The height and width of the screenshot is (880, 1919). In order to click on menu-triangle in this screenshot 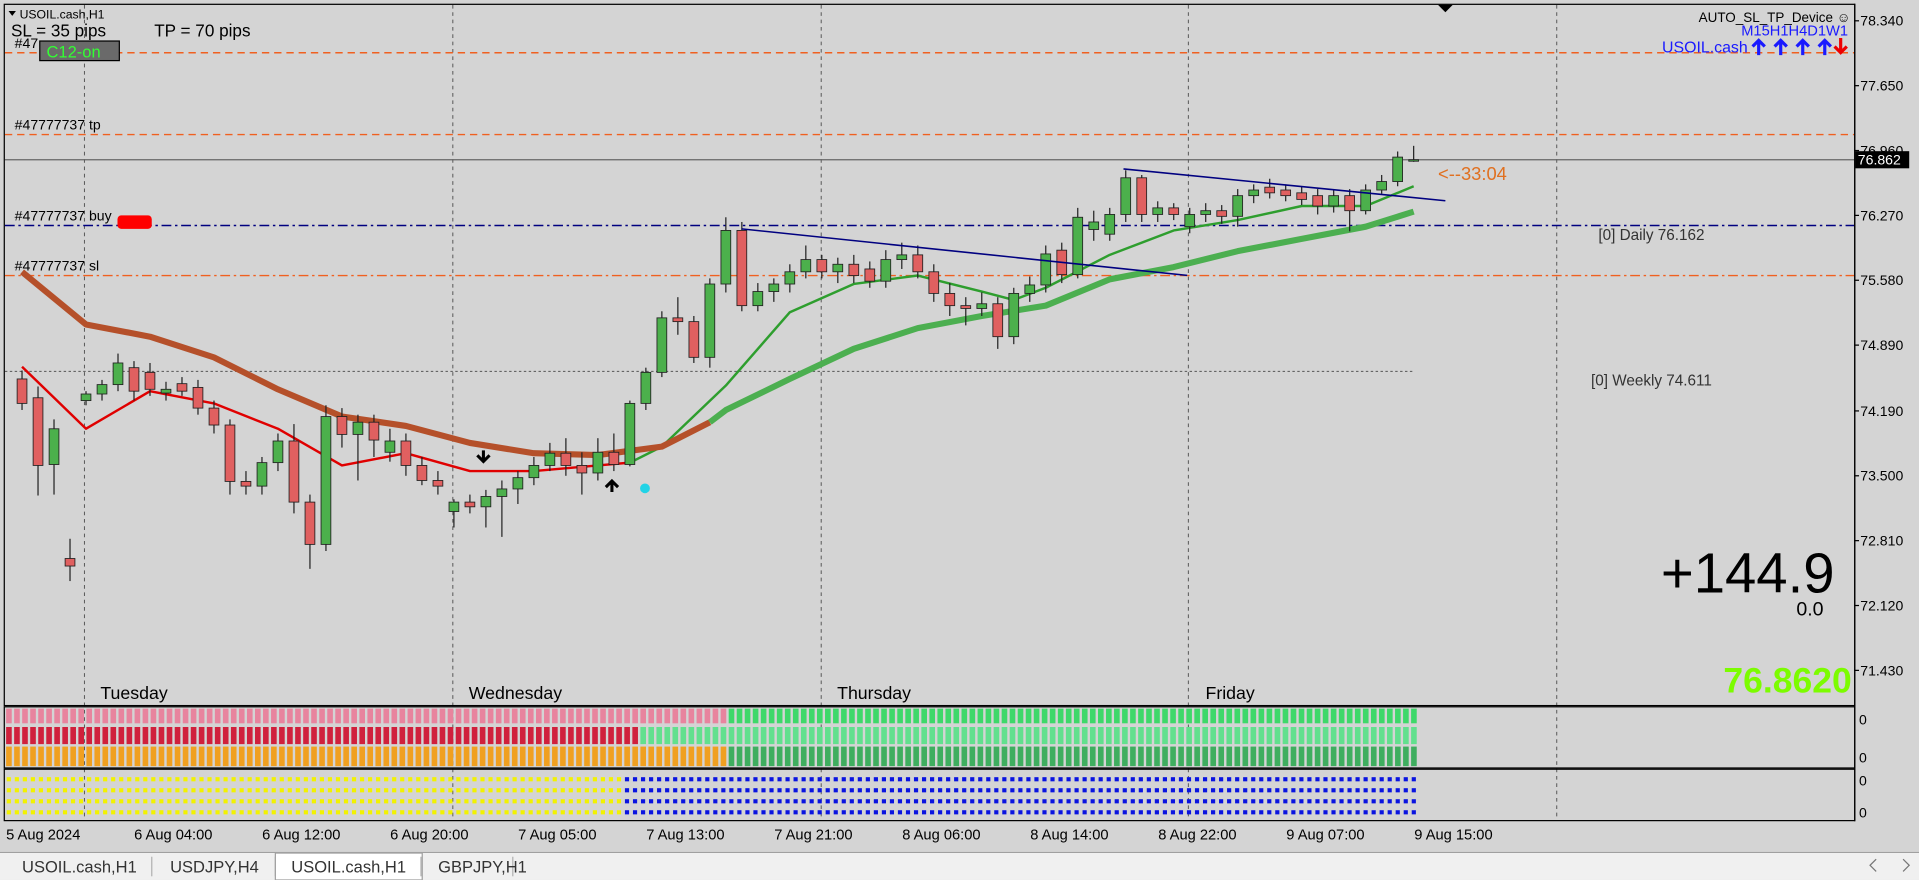, I will do `click(12, 13)`.